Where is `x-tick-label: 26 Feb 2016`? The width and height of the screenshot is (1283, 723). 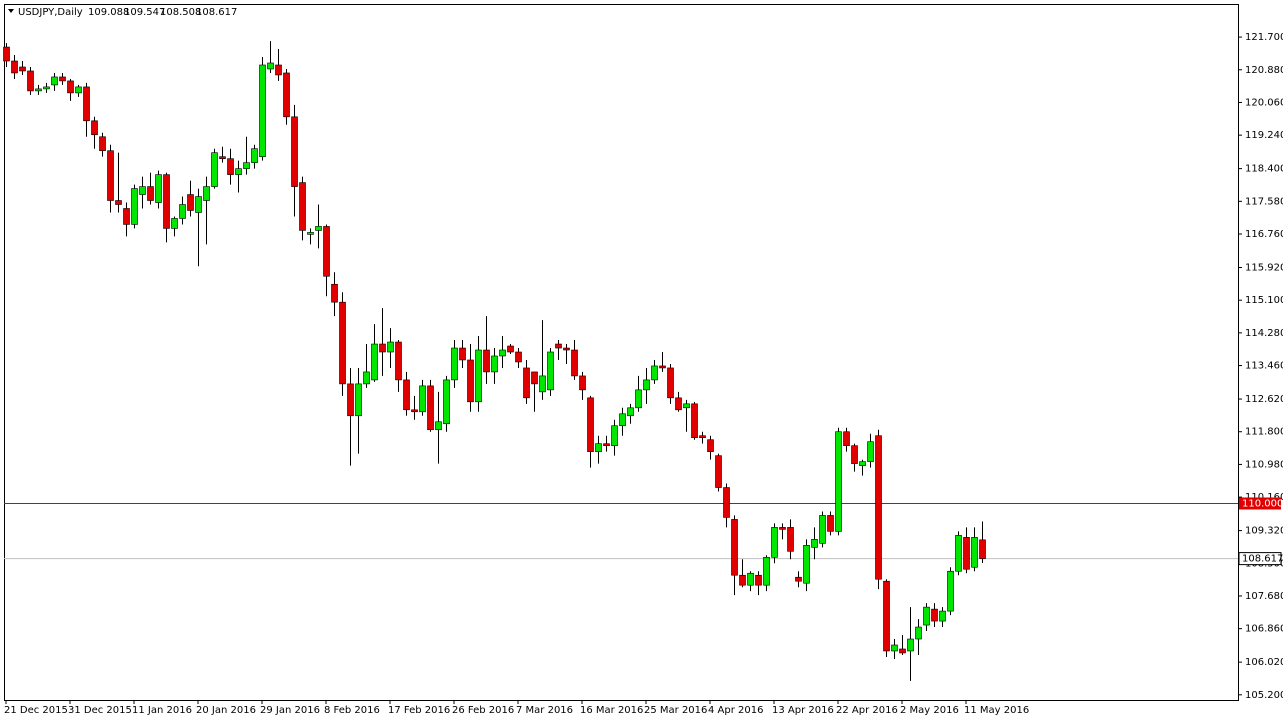 x-tick-label: 26 Feb 2016 is located at coordinates (483, 710).